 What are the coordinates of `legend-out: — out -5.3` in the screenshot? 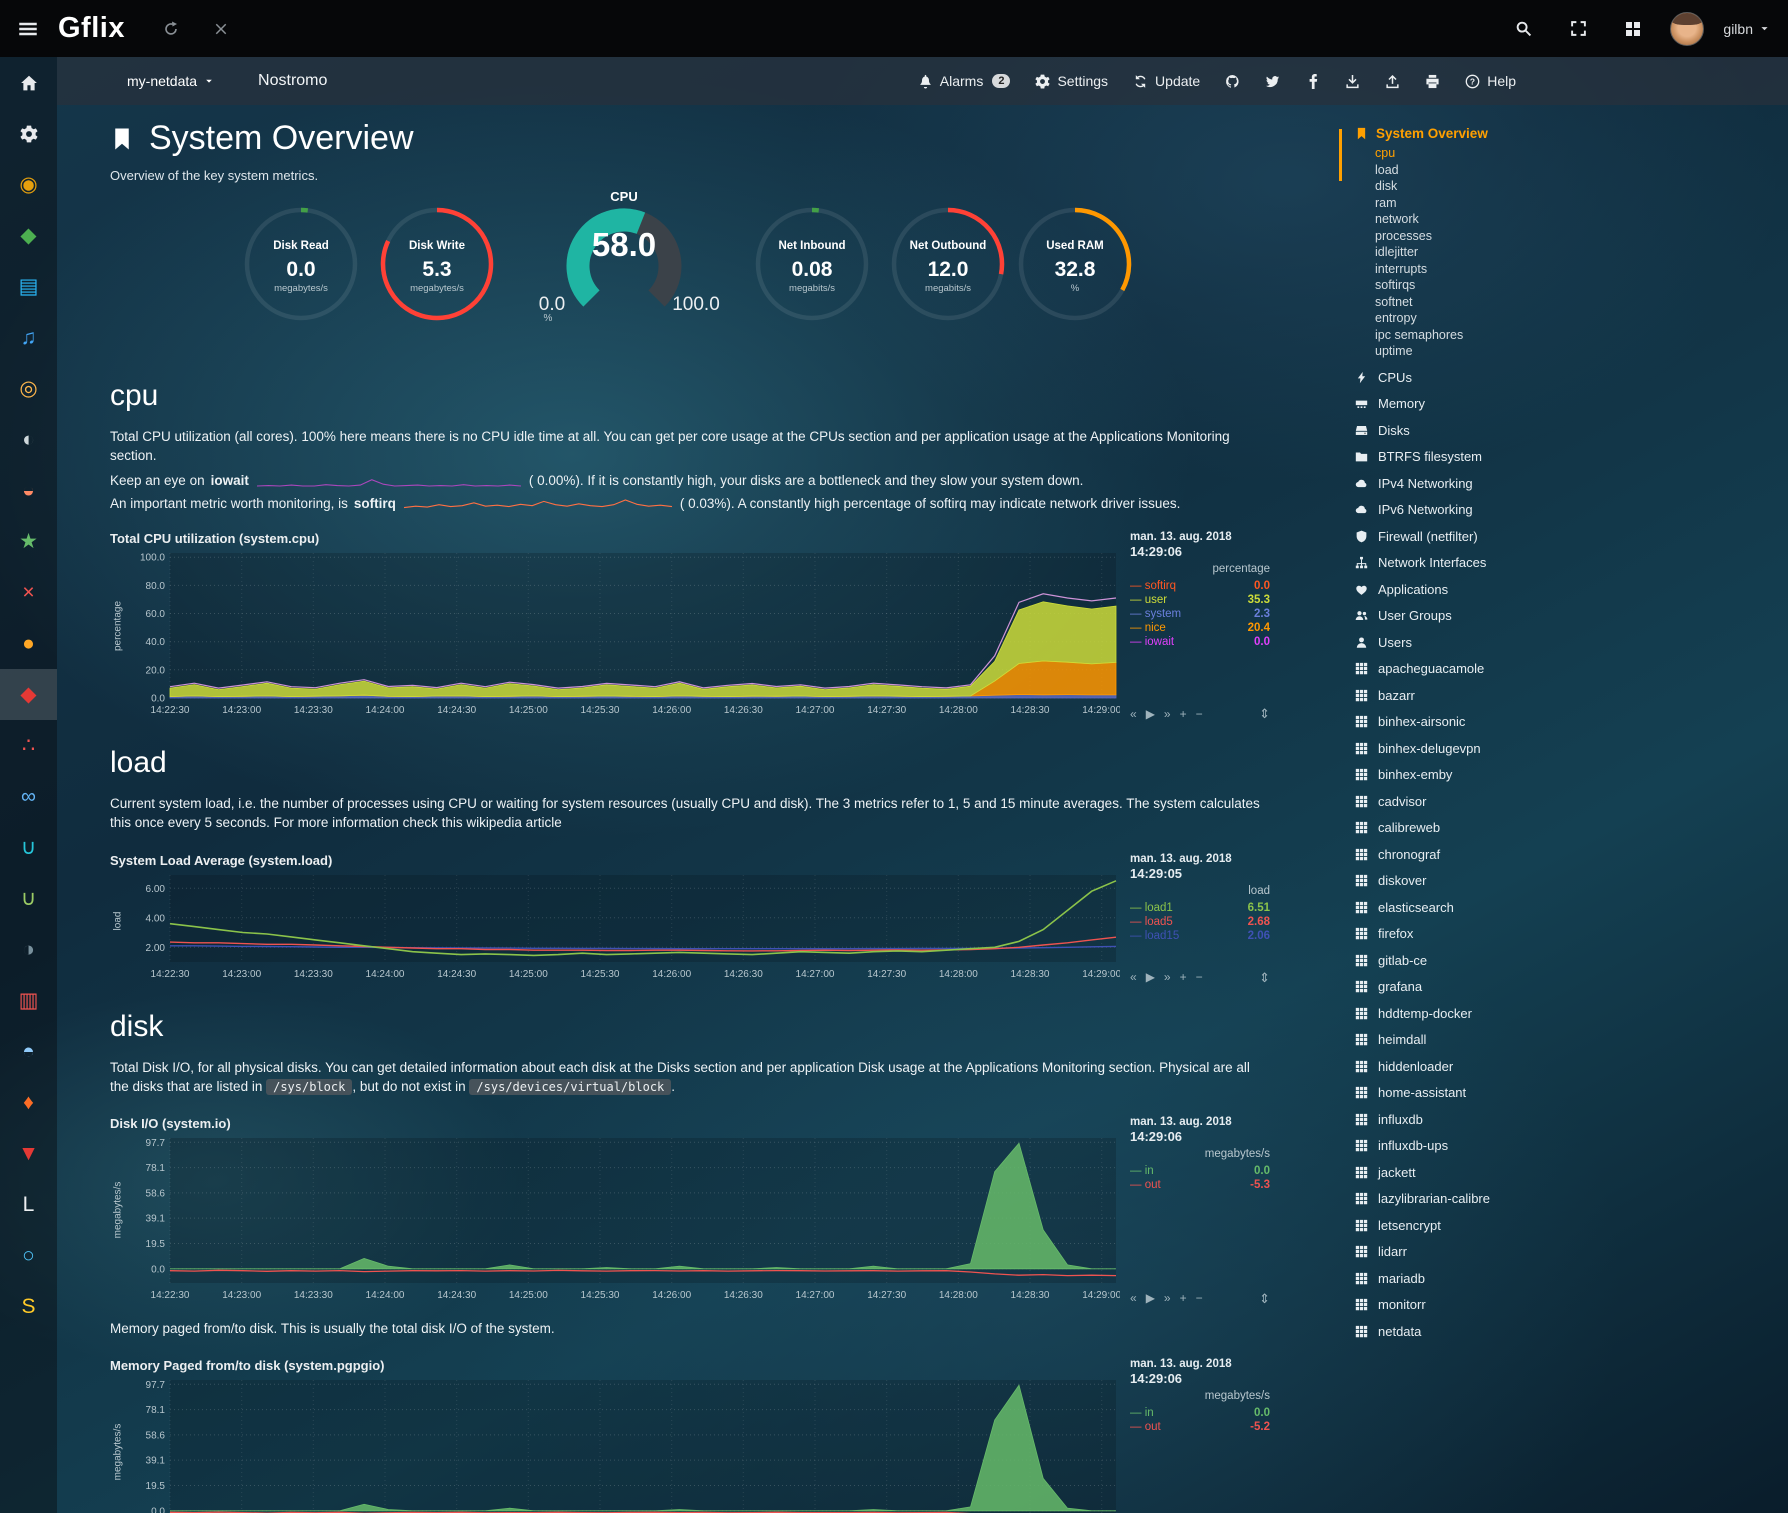 It's located at (1200, 1184).